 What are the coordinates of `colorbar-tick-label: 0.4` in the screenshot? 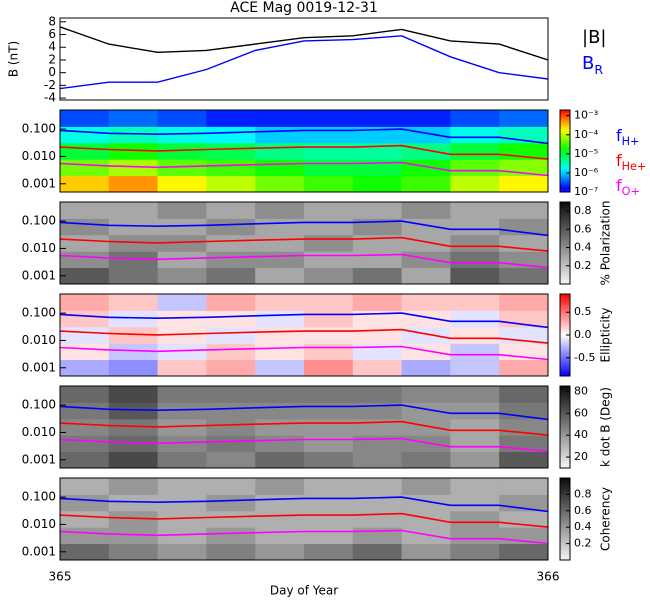 It's located at (583, 526).